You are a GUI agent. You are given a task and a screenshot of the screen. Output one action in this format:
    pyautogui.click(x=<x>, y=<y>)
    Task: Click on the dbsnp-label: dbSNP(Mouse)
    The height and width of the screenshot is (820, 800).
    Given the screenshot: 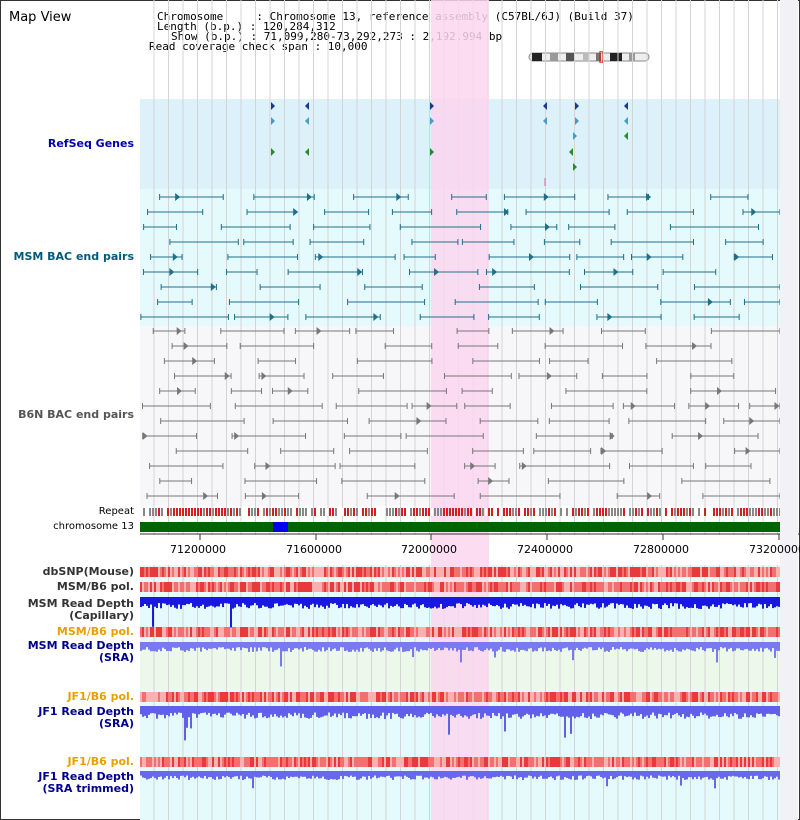 What is the action you would take?
    pyautogui.click(x=88, y=571)
    